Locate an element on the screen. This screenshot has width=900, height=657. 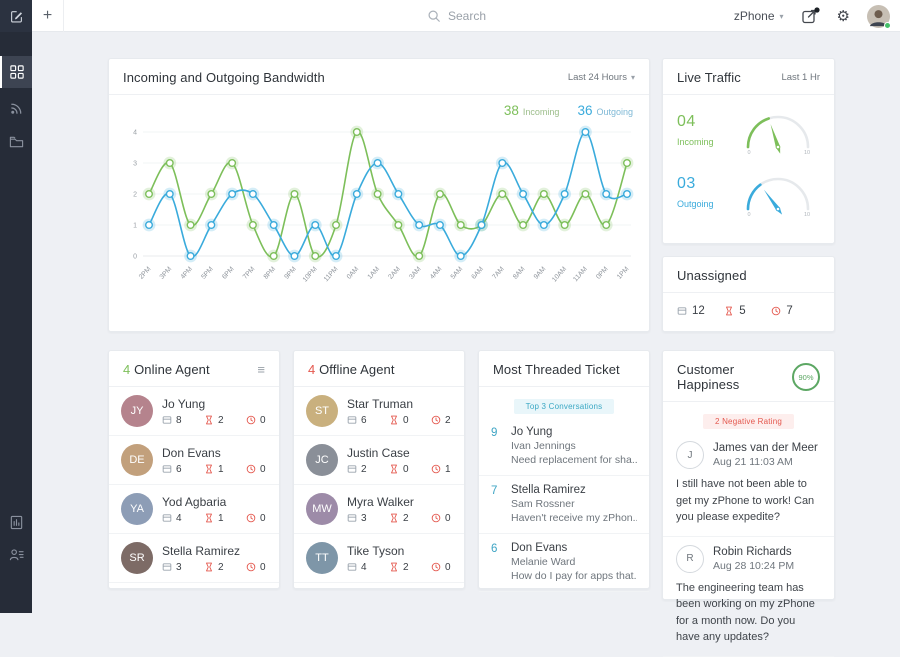
happiness-score-badge: 90% is located at coordinates (806, 377).